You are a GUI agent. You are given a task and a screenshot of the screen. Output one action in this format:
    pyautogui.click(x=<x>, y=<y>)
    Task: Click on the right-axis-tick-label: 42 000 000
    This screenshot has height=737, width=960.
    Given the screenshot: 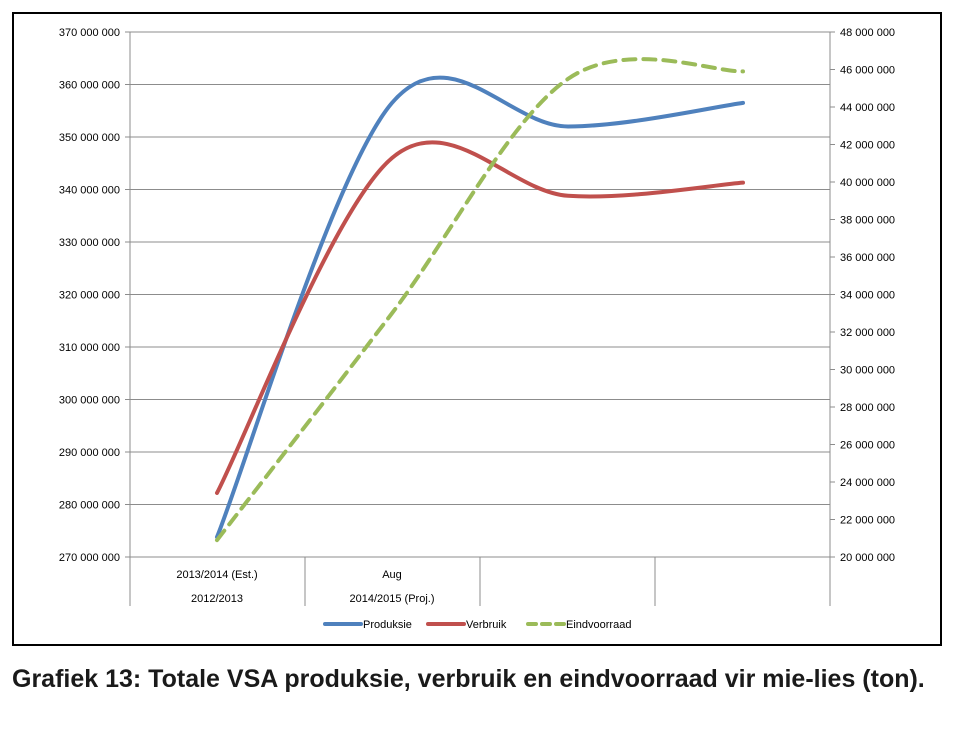 What is the action you would take?
    pyautogui.click(x=867, y=146)
    